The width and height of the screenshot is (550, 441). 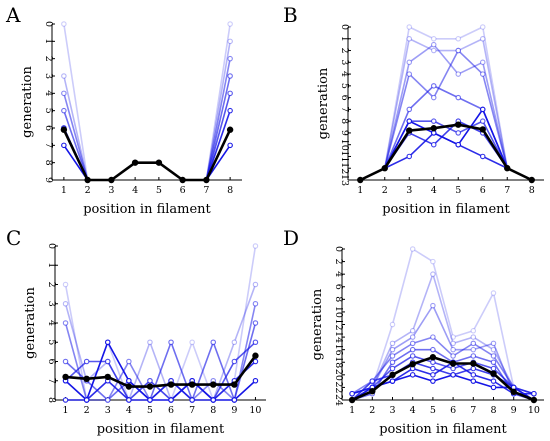 What do you see at coordinates (48, 93) in the screenshot?
I see `y-tick-label: 4` at bounding box center [48, 93].